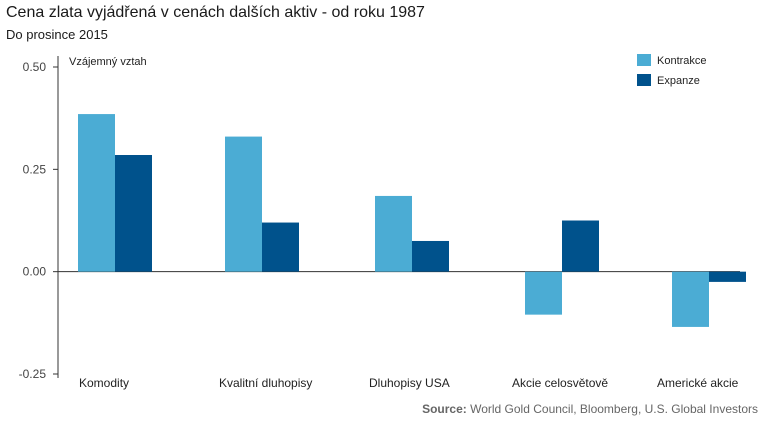 This screenshot has width=768, height=433. I want to click on y-tick-label: 0.00, so click(35, 272).